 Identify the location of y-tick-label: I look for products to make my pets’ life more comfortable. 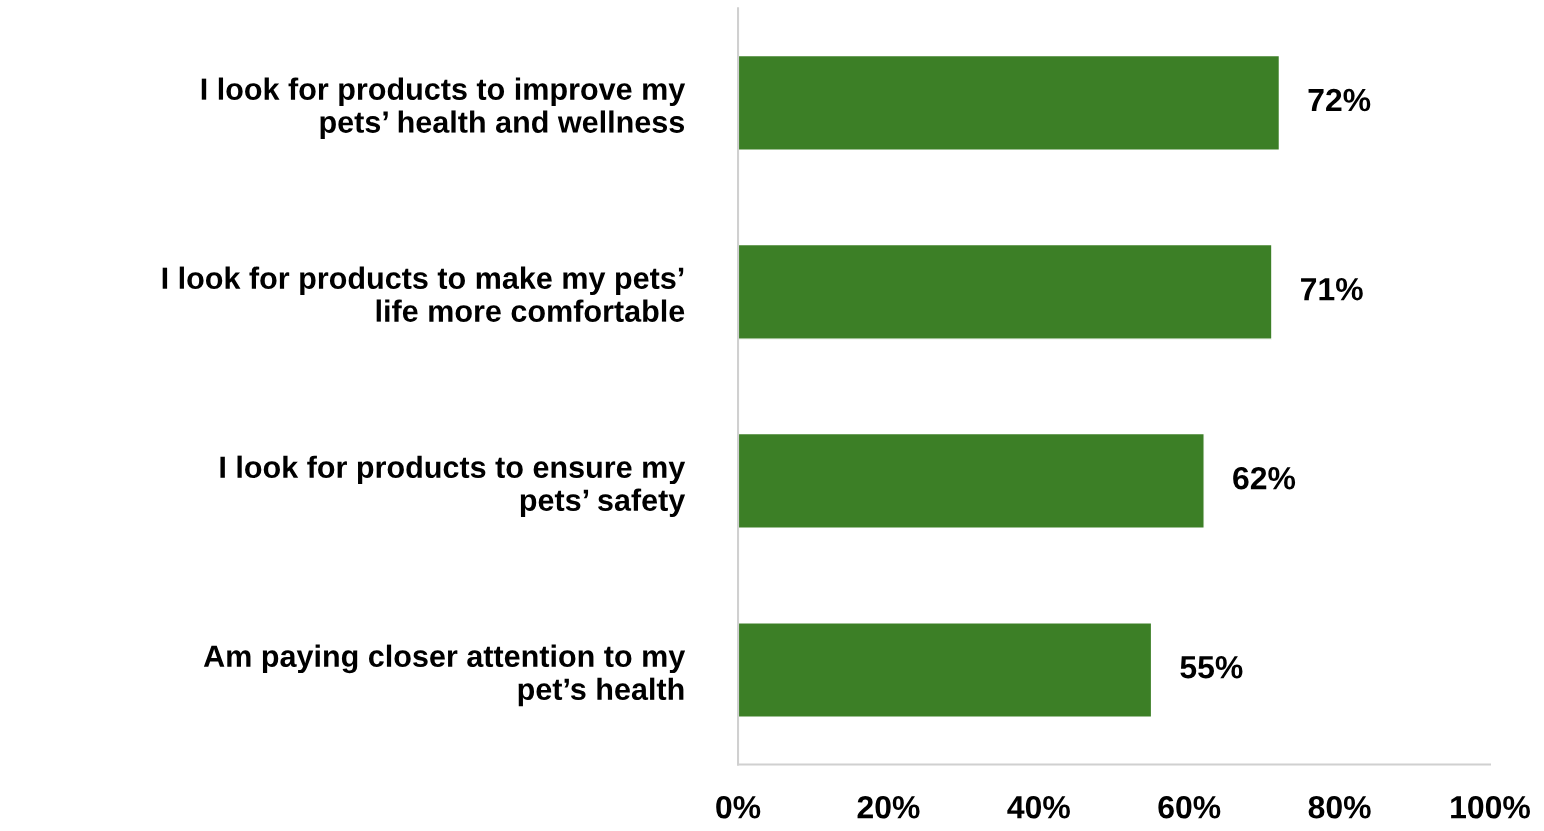
(423, 294).